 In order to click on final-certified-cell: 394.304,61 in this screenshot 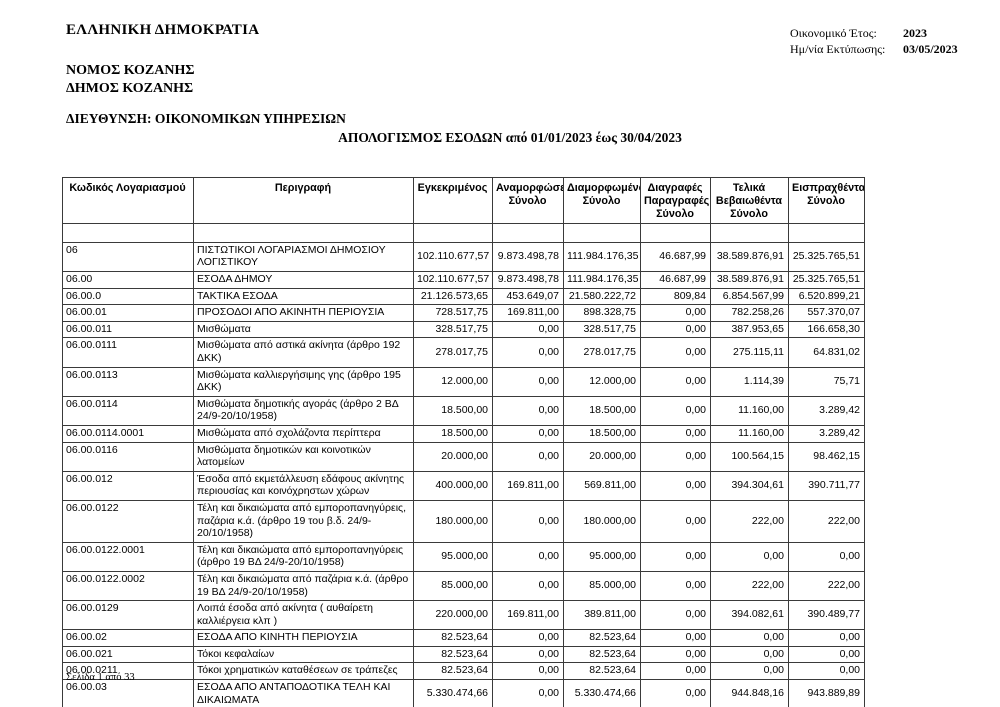, I will do `click(749, 485)`.